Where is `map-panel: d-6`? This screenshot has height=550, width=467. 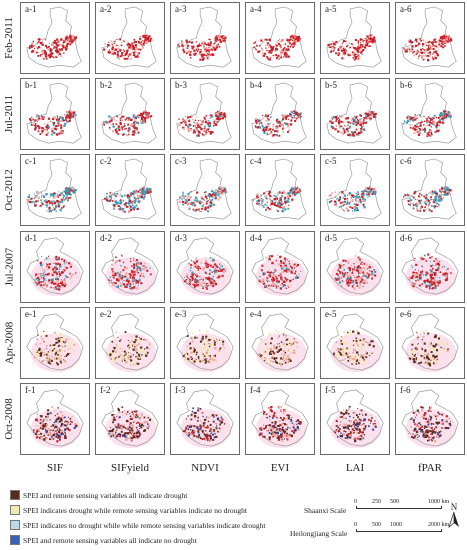 map-panel: d-6 is located at coordinates (430, 267).